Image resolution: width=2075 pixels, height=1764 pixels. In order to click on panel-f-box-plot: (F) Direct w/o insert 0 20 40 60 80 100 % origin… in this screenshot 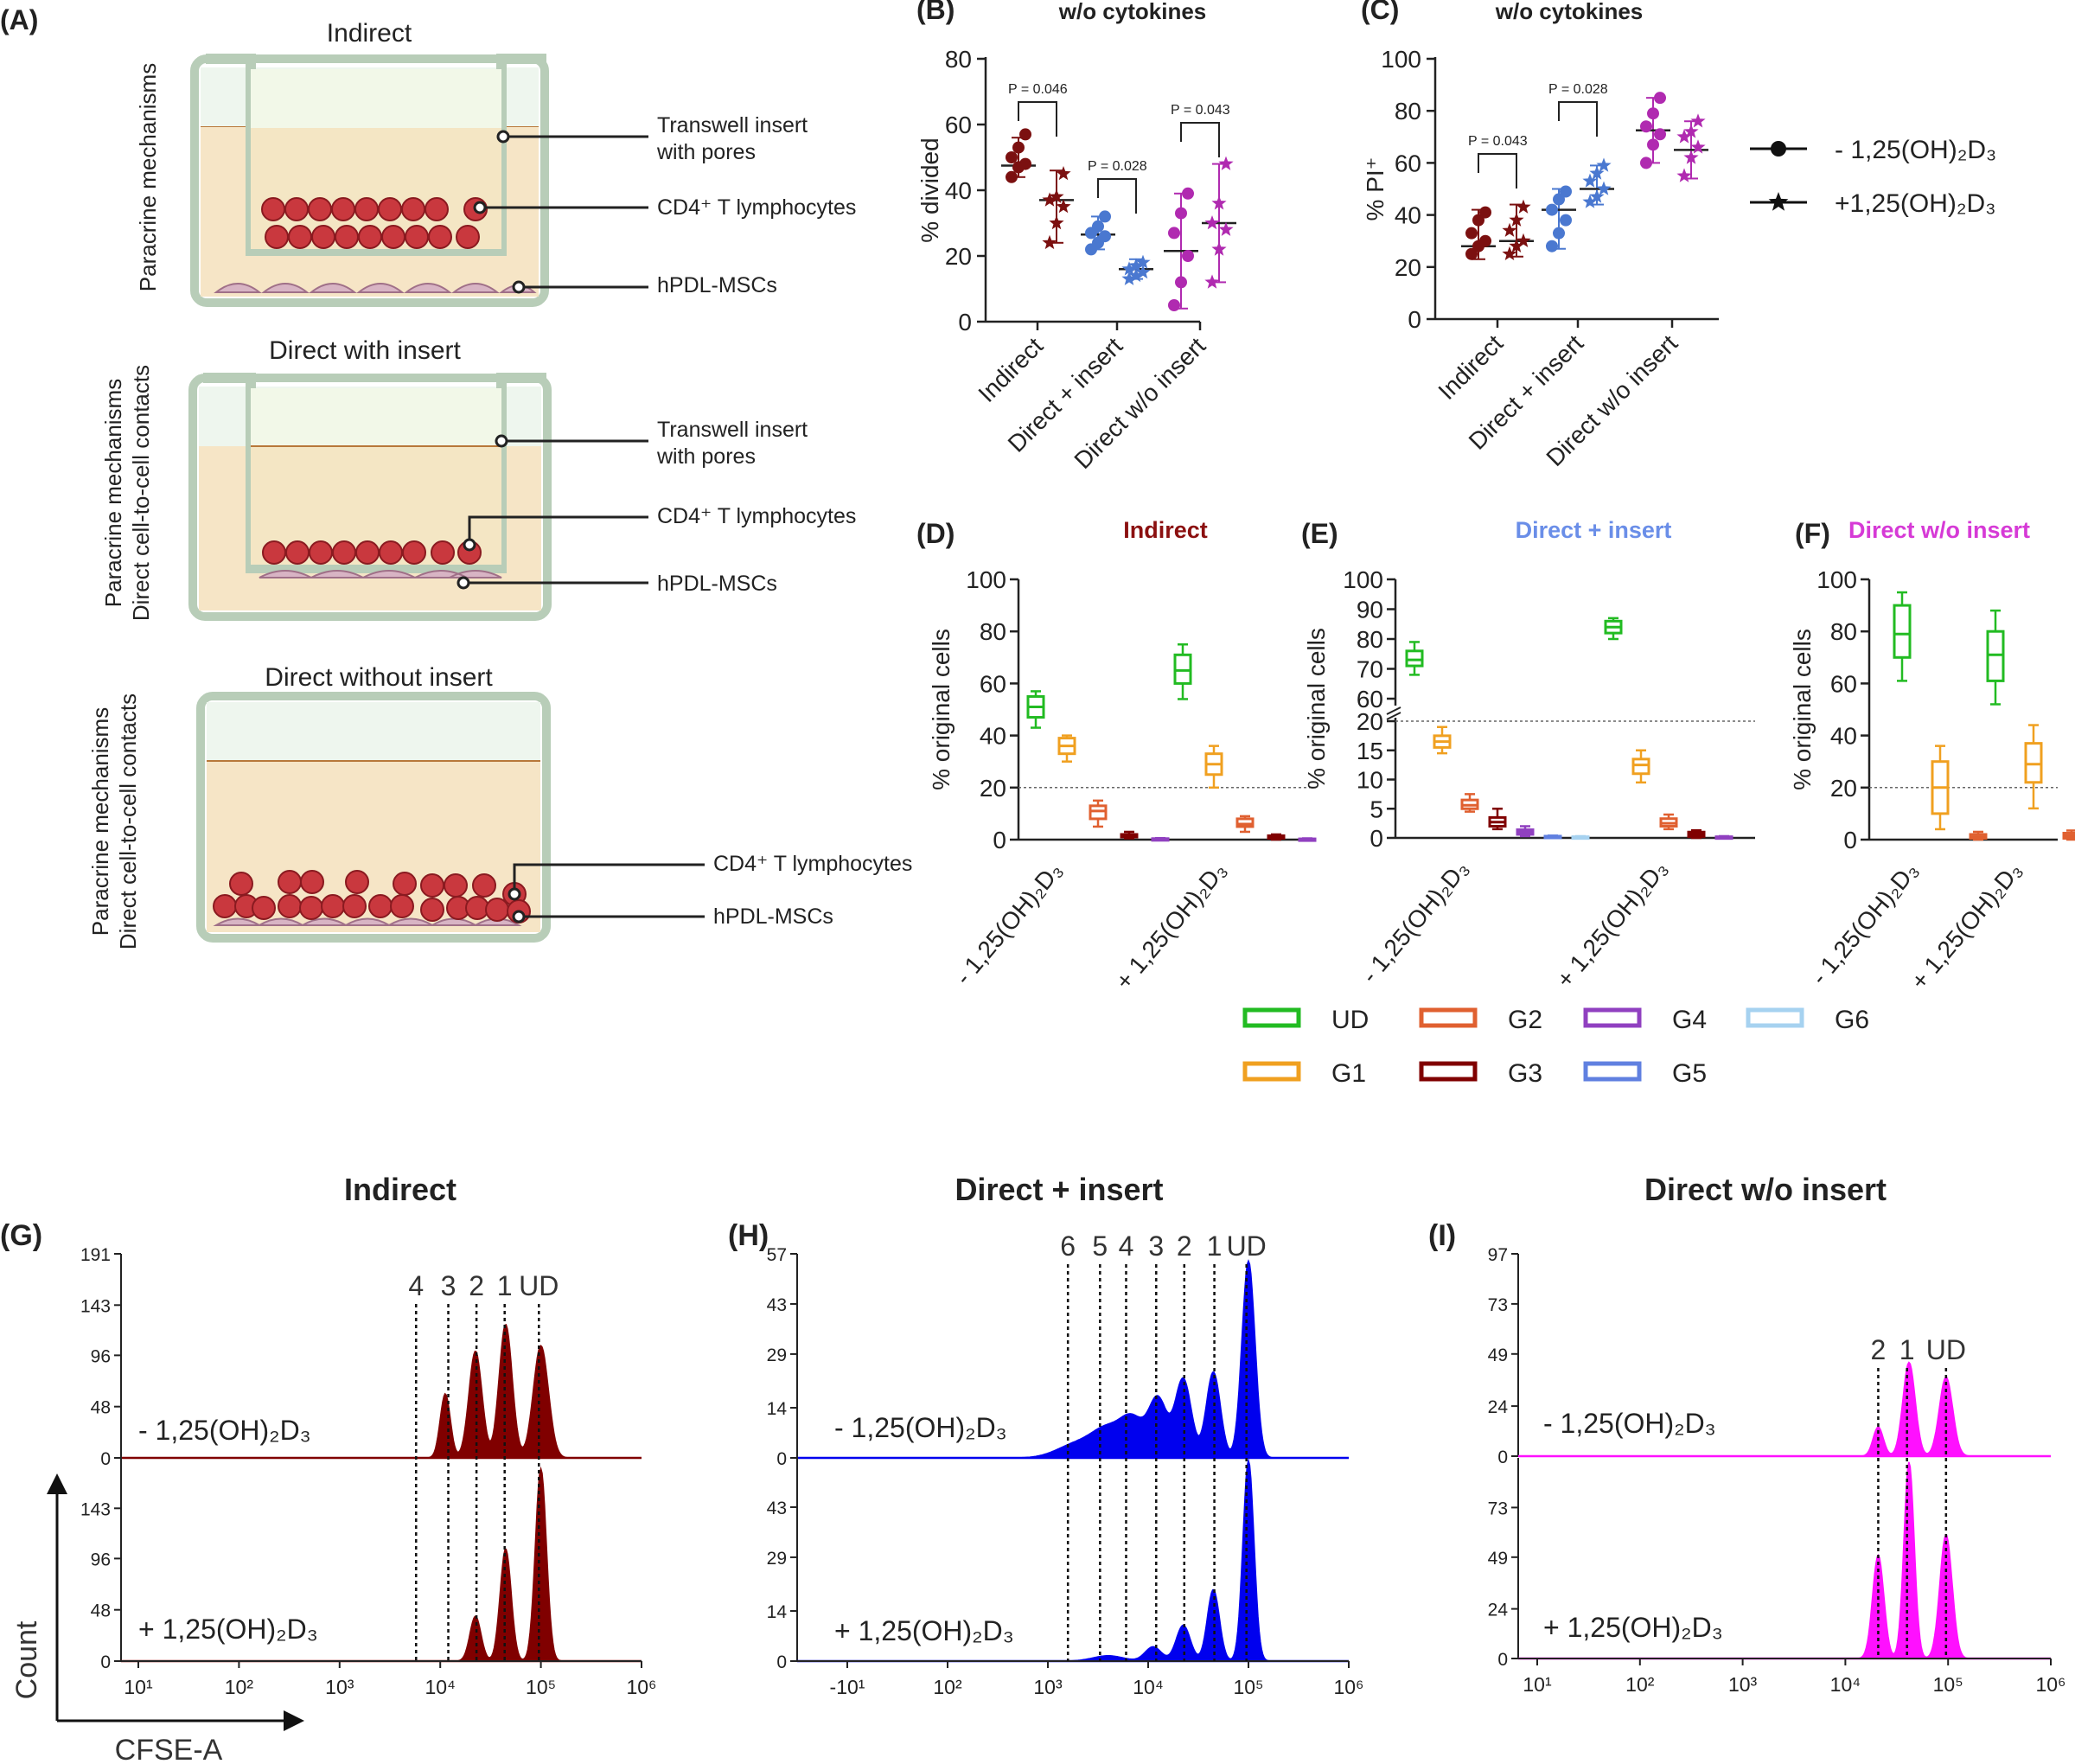, I will do `click(1932, 755)`.